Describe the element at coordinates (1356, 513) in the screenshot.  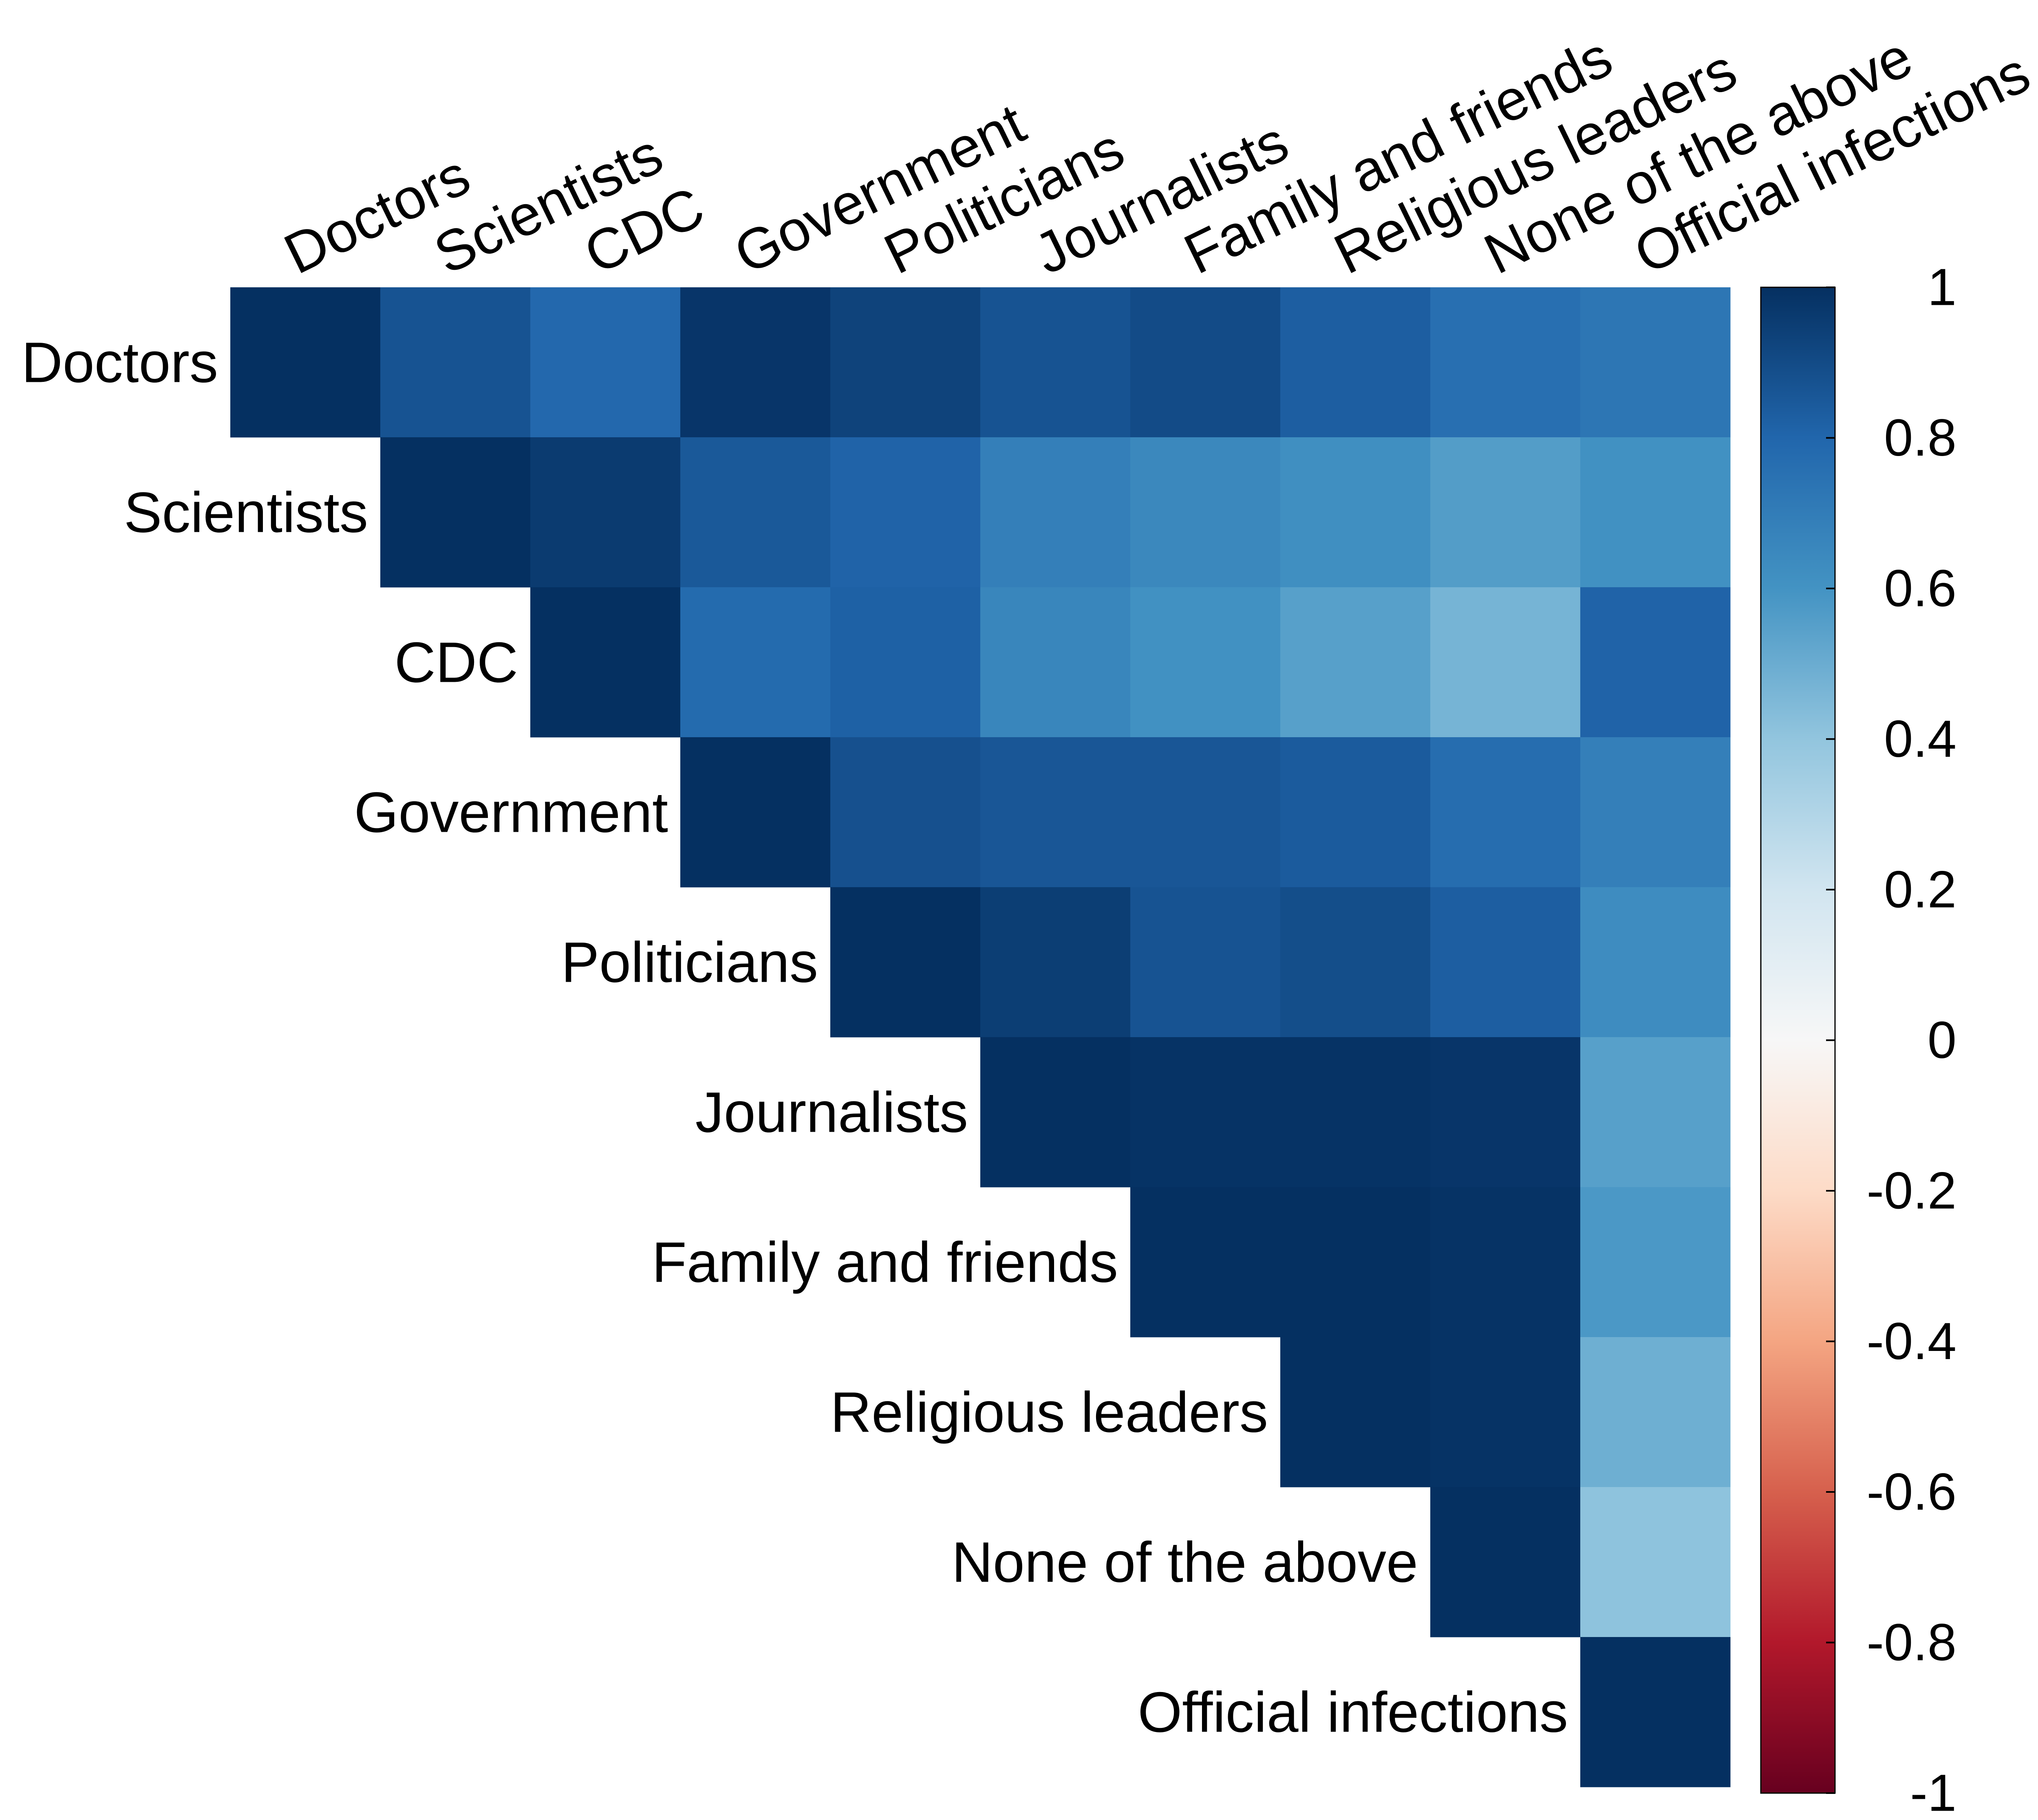
I see `cell-scientists-religious-leaders` at that location.